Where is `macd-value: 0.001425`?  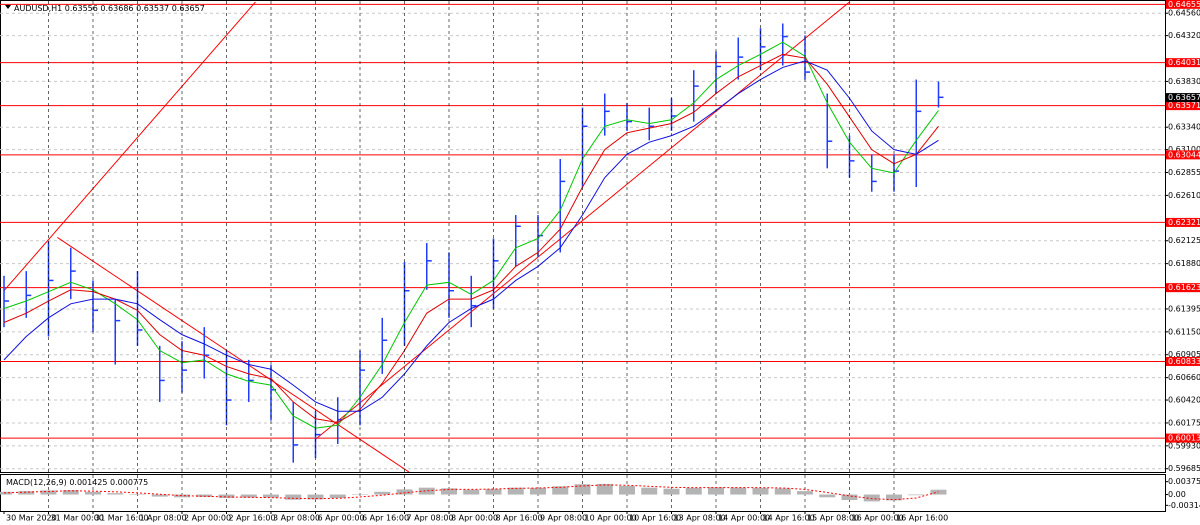
macd-value: 0.001425 is located at coordinates (88, 482).